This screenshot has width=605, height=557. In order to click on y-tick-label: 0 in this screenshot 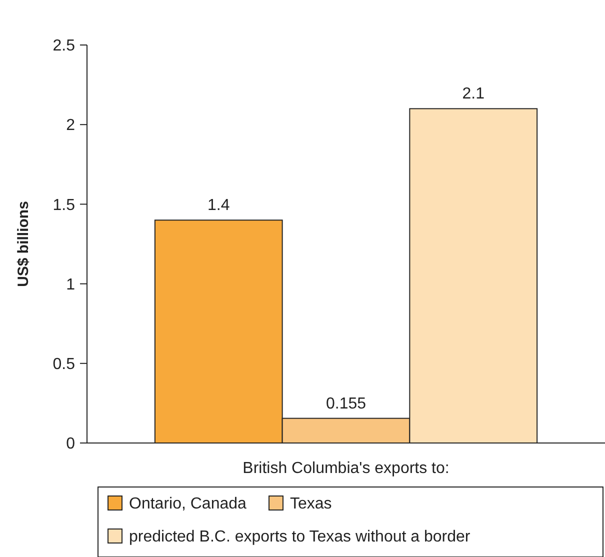, I will do `click(71, 444)`.